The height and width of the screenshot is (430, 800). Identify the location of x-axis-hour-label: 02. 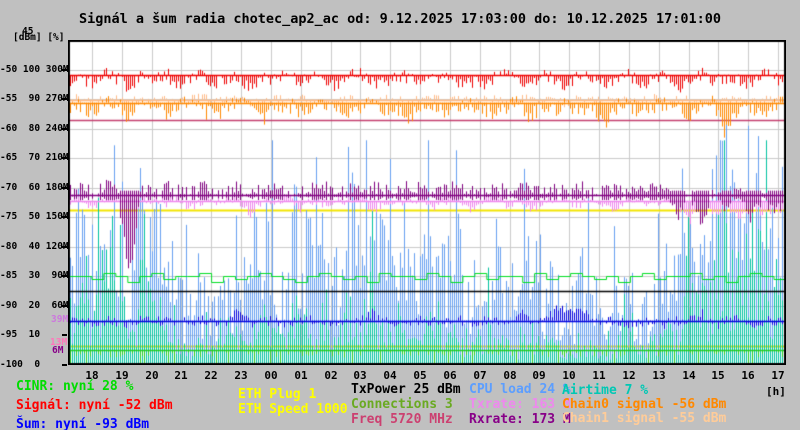
(331, 375).